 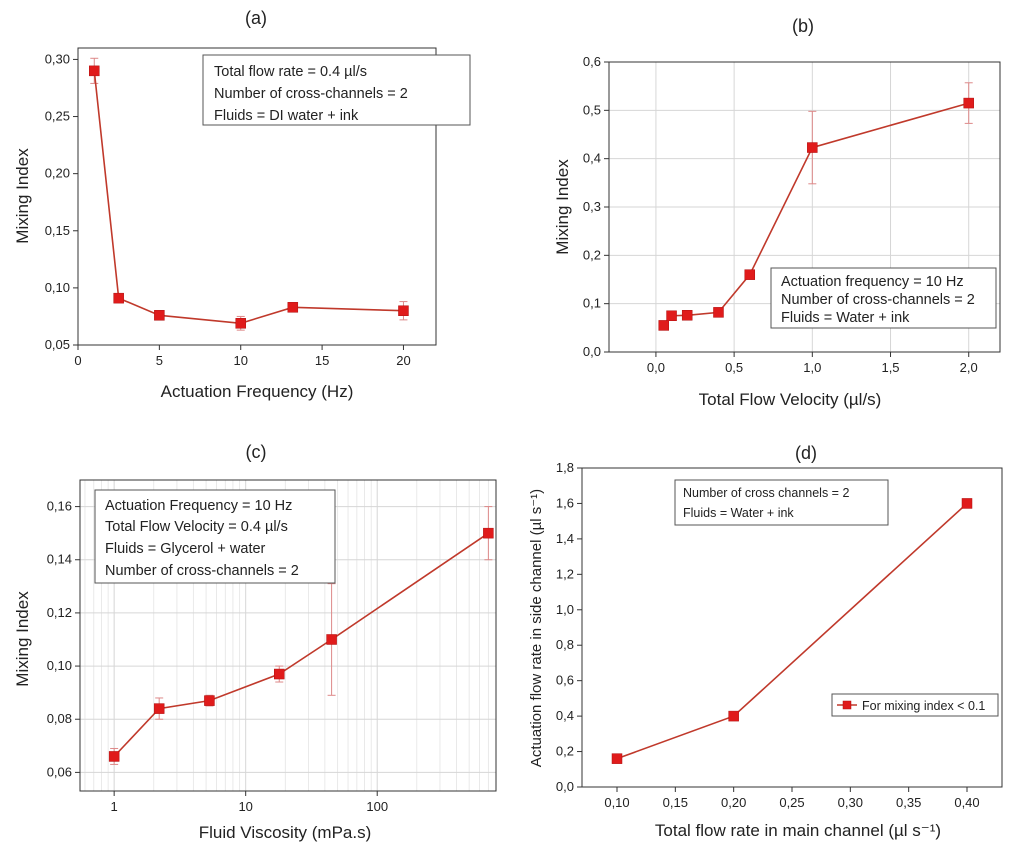 I want to click on panel-b-x-axis-label: Total Flow Velocity (µl/s), so click(x=790, y=399).